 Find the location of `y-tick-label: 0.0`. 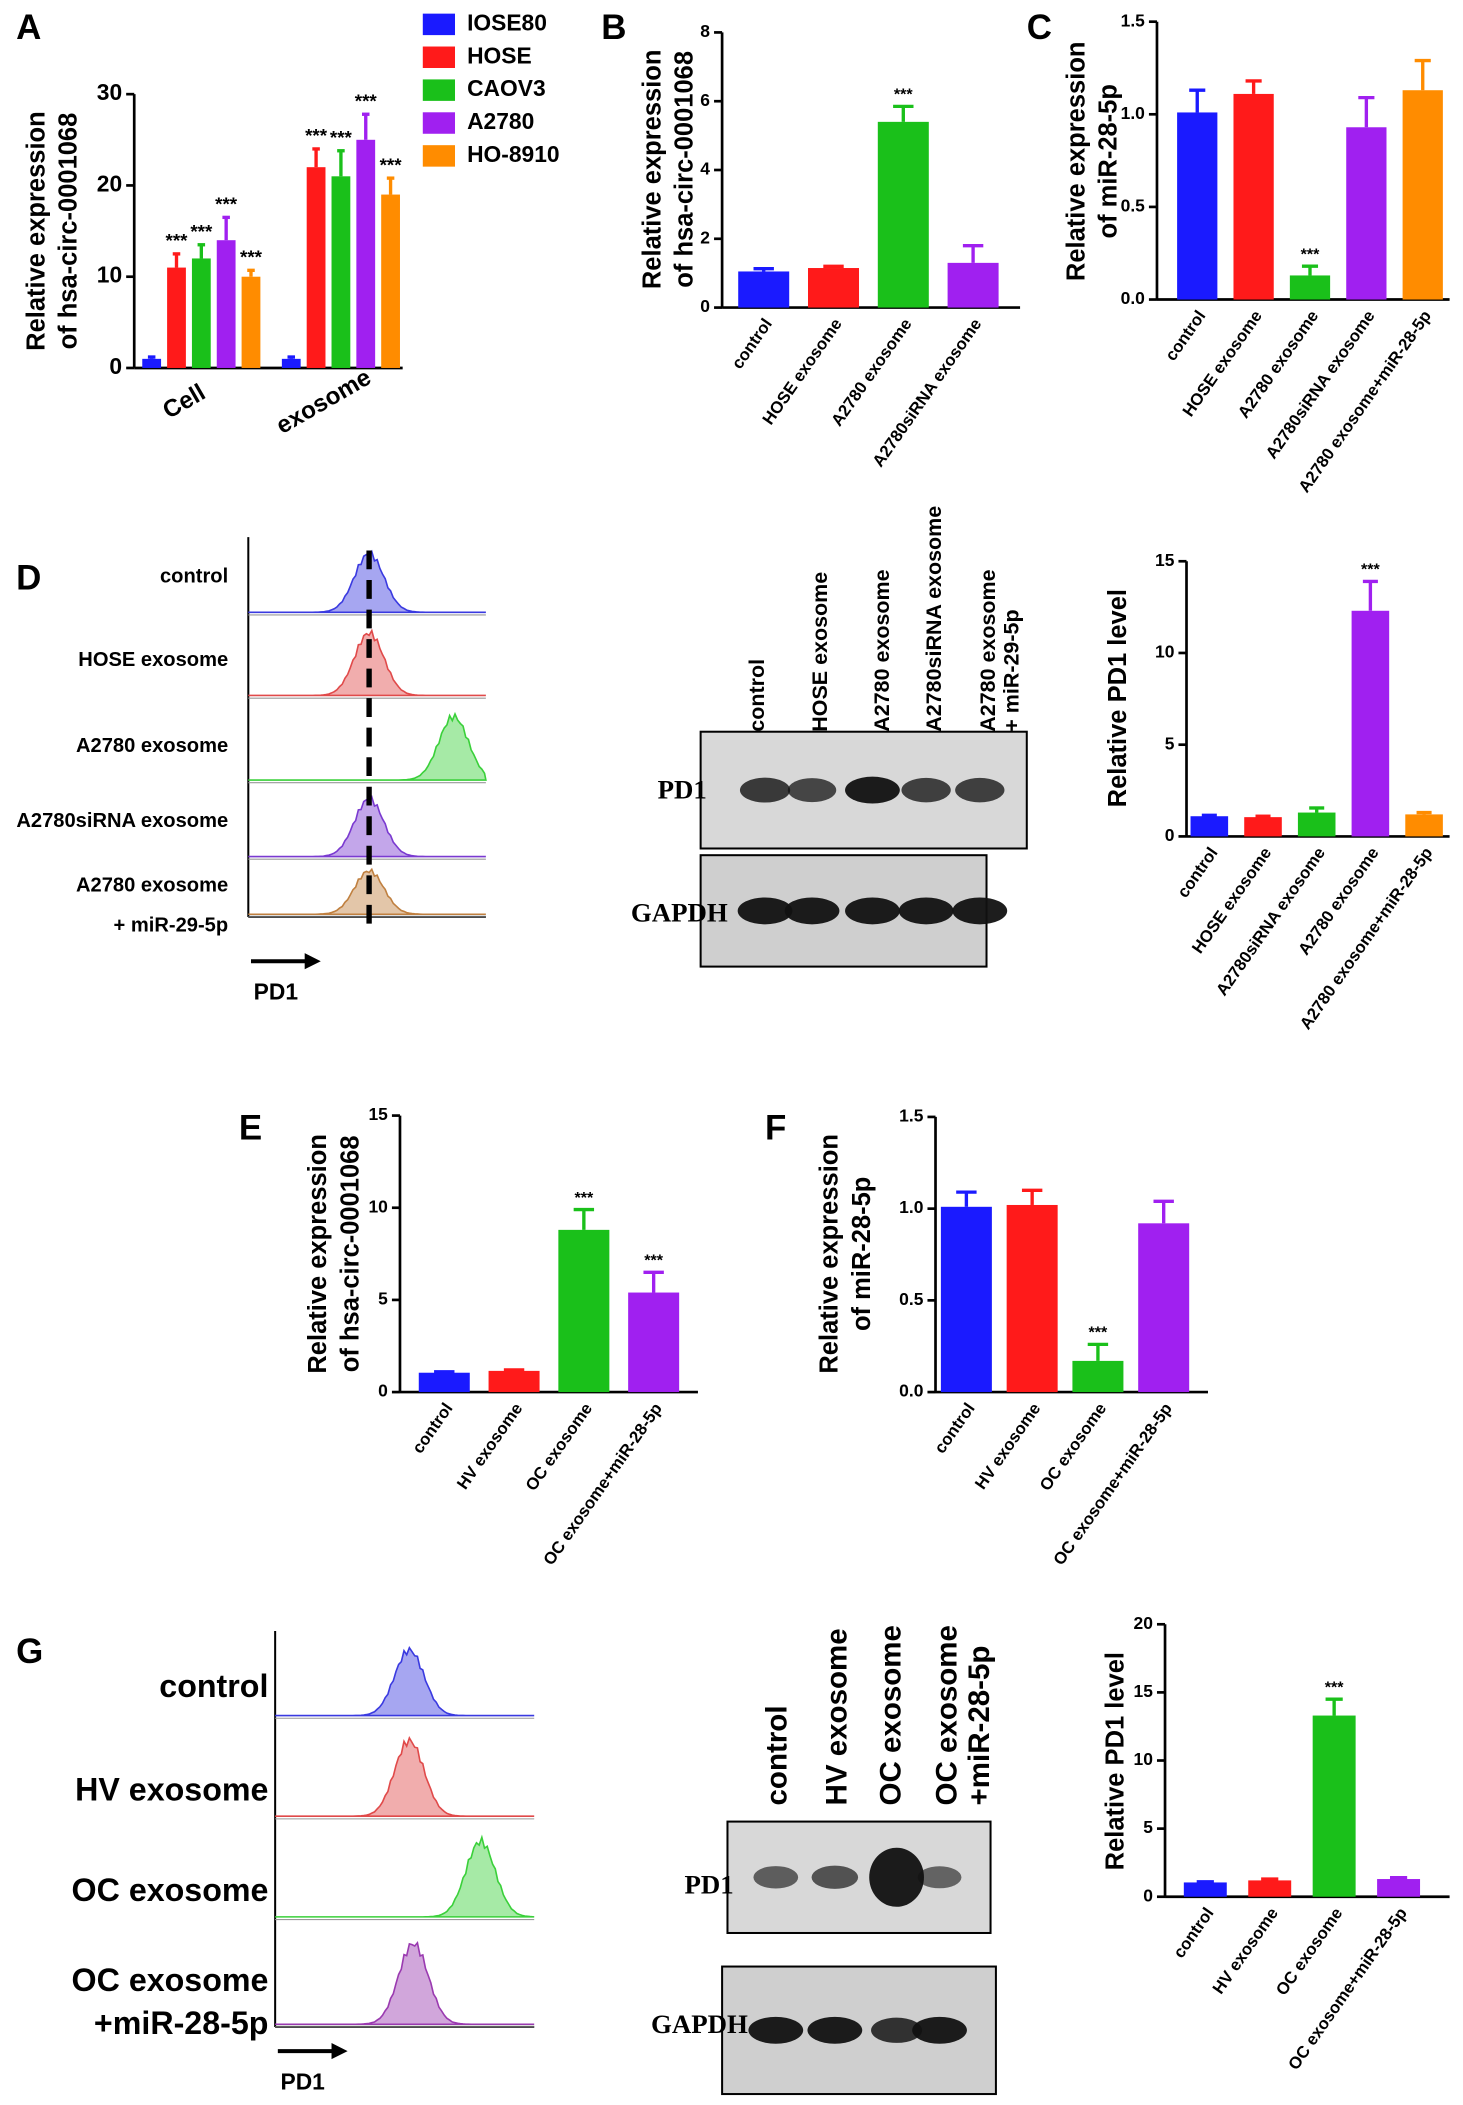

y-tick-label: 0.0 is located at coordinates (911, 1391).